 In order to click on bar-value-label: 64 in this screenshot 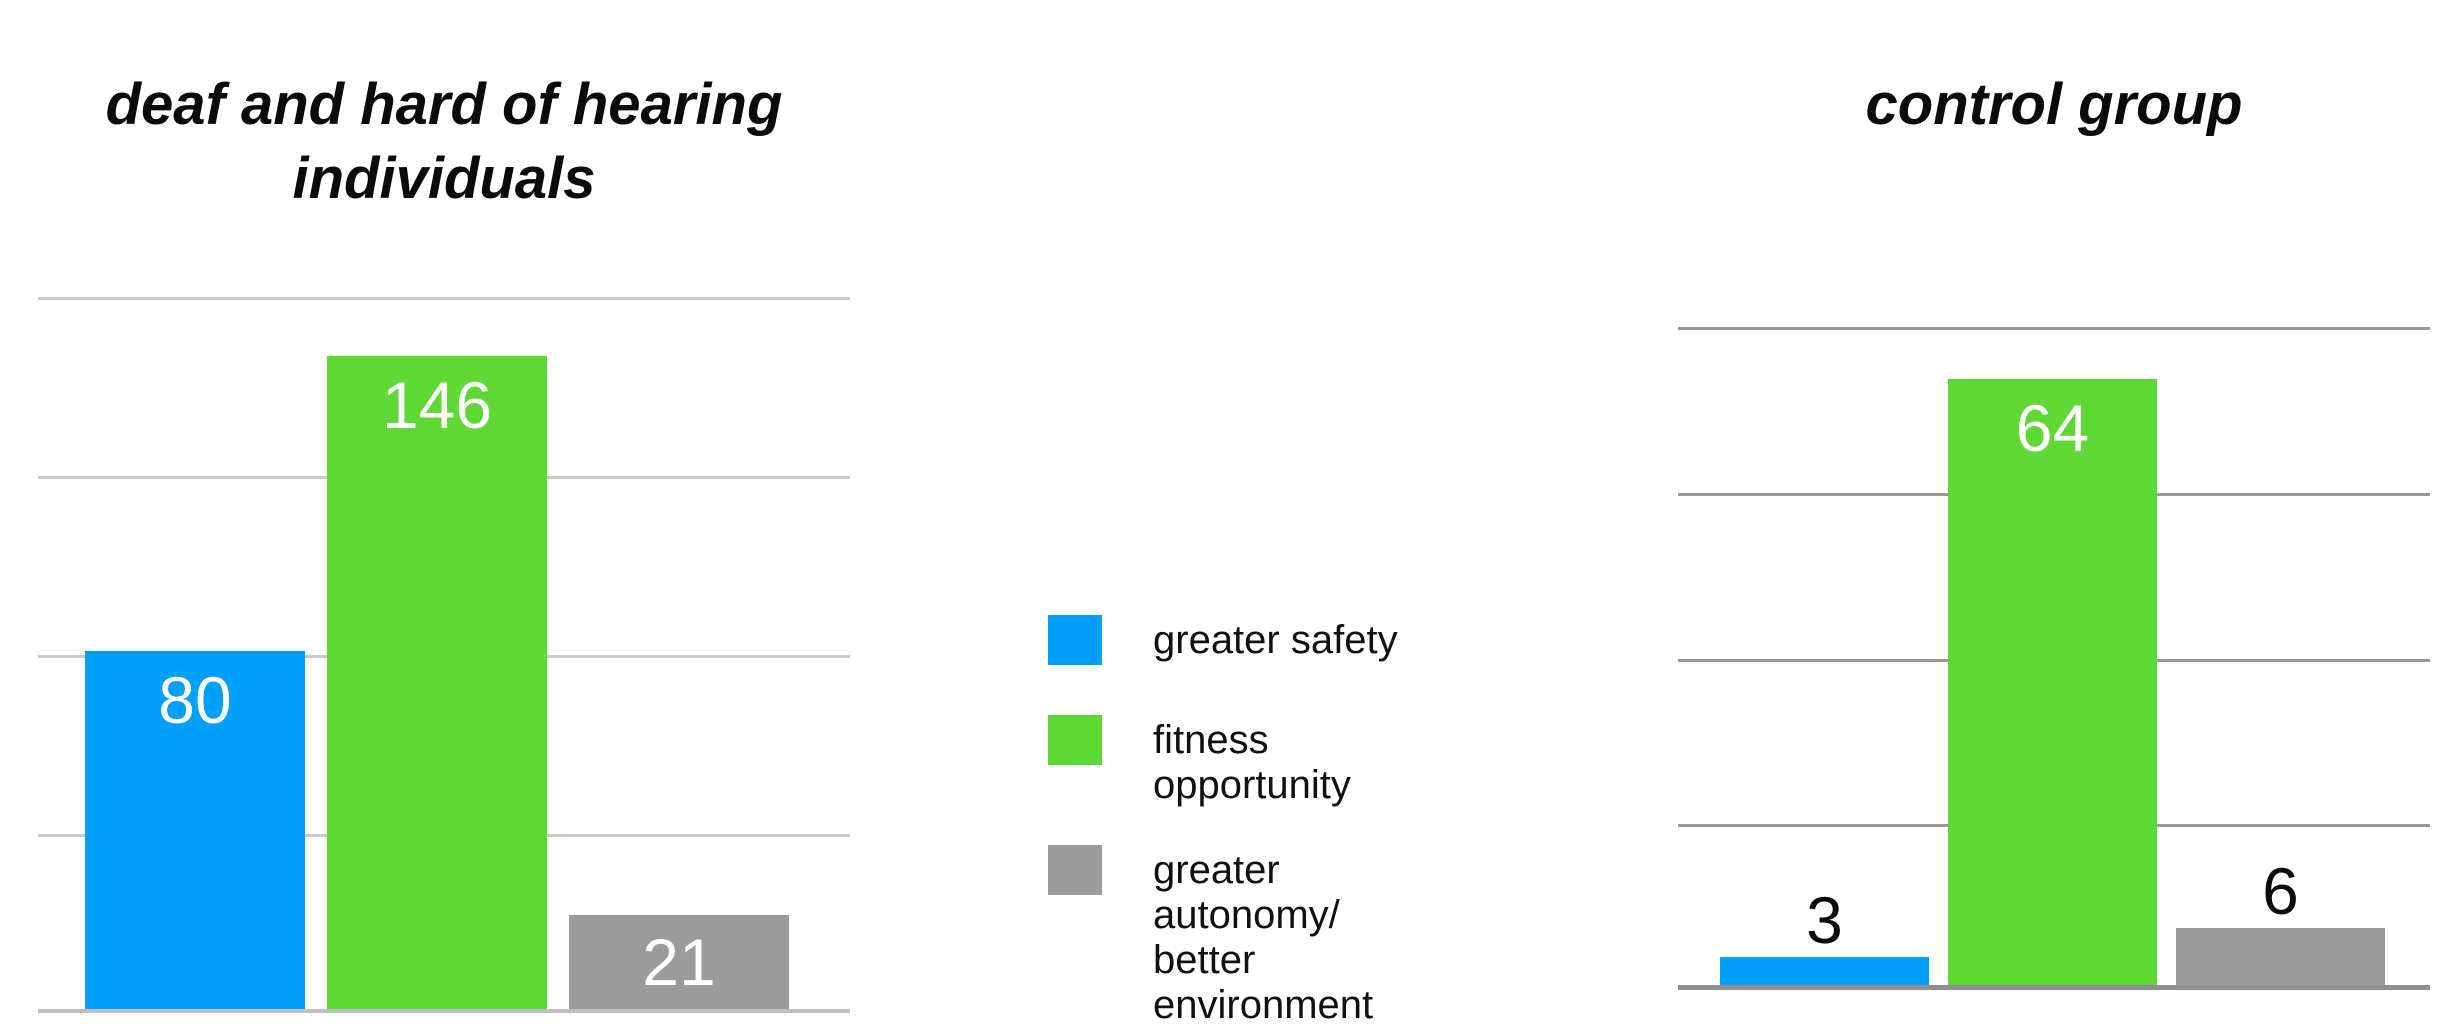, I will do `click(2052, 427)`.